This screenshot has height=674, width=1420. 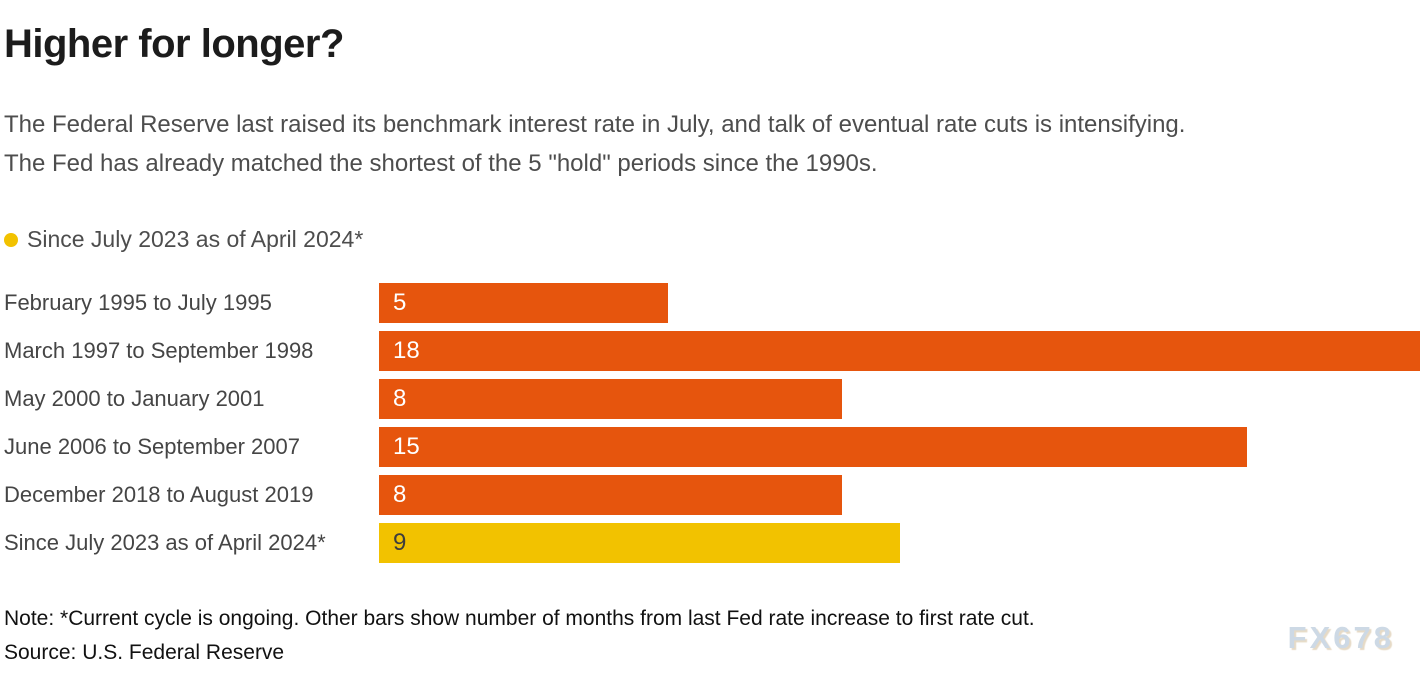 What do you see at coordinates (639, 543) in the screenshot?
I see `bar: 9` at bounding box center [639, 543].